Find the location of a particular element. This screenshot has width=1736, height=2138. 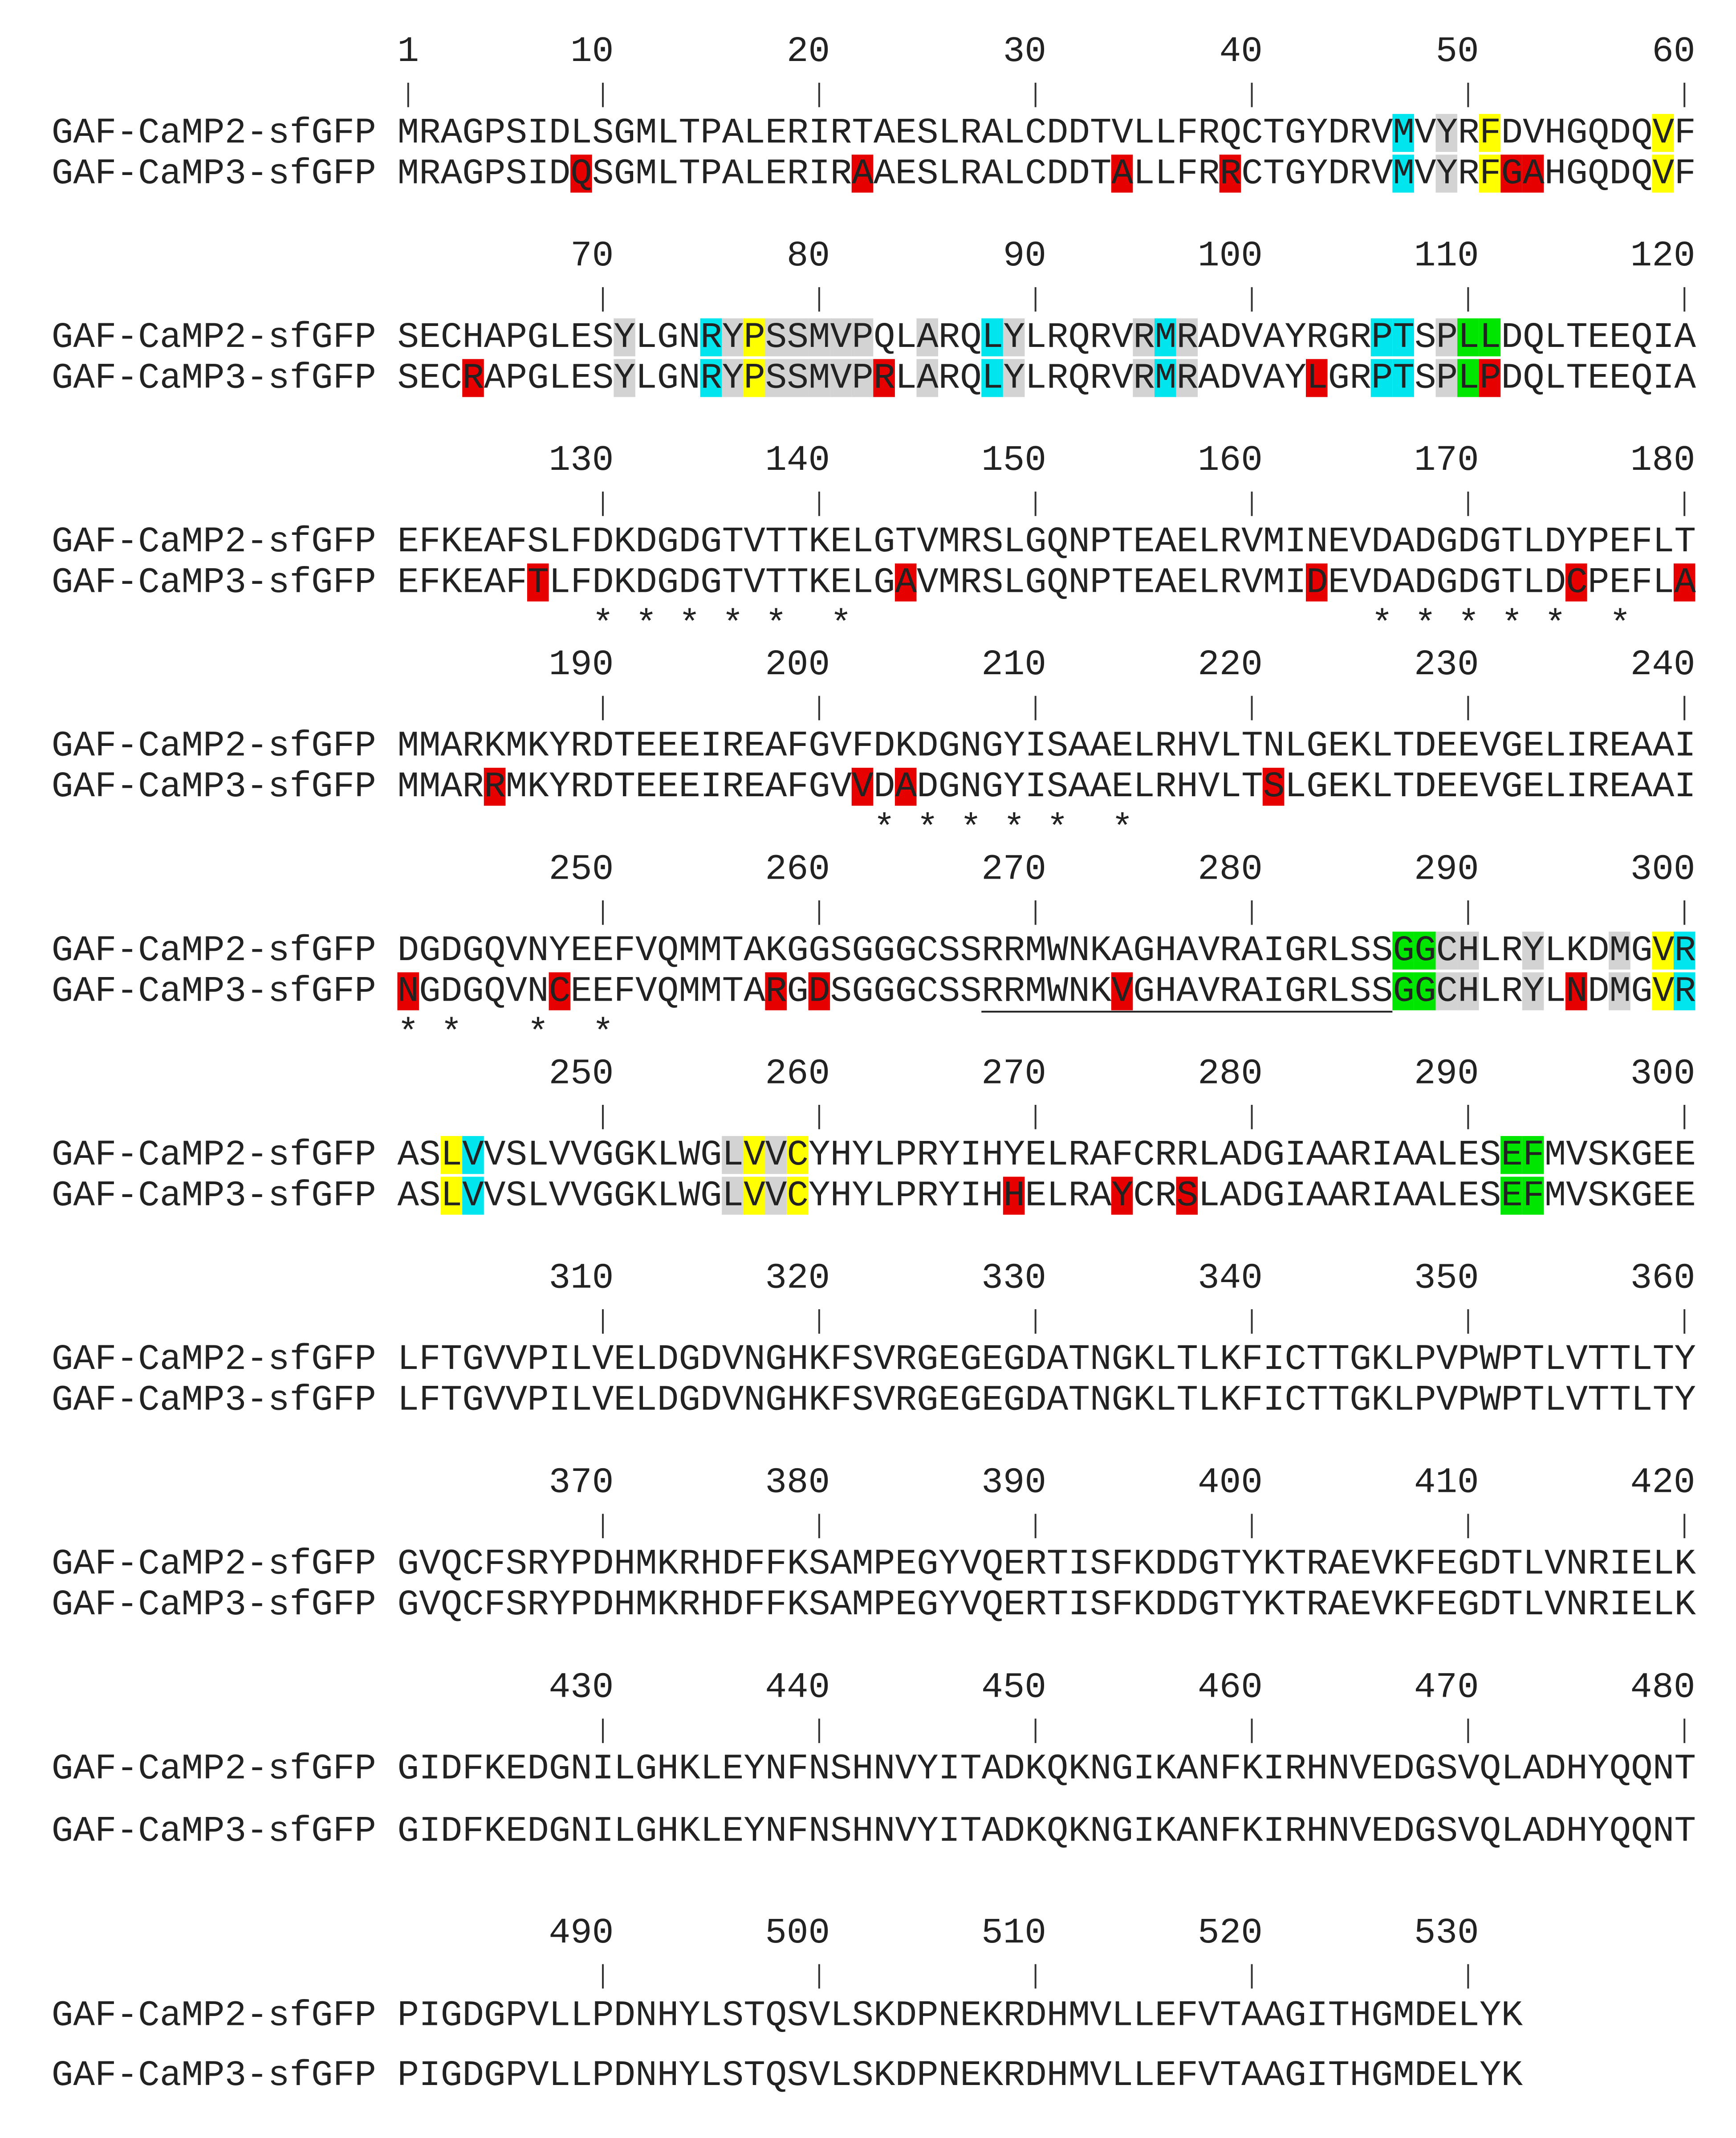

position-label: 30 is located at coordinates (1024, 52).